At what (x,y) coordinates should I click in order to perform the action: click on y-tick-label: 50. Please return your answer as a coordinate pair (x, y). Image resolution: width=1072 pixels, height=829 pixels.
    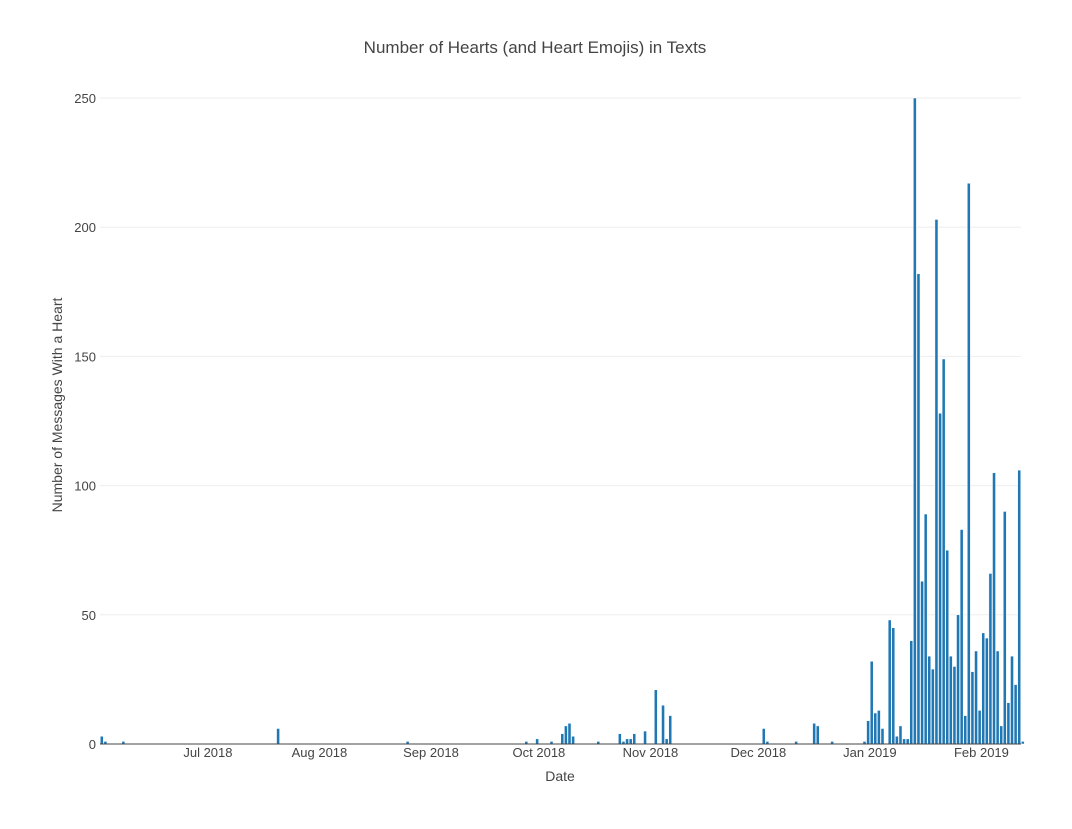
    Looking at the image, I should click on (89, 615).